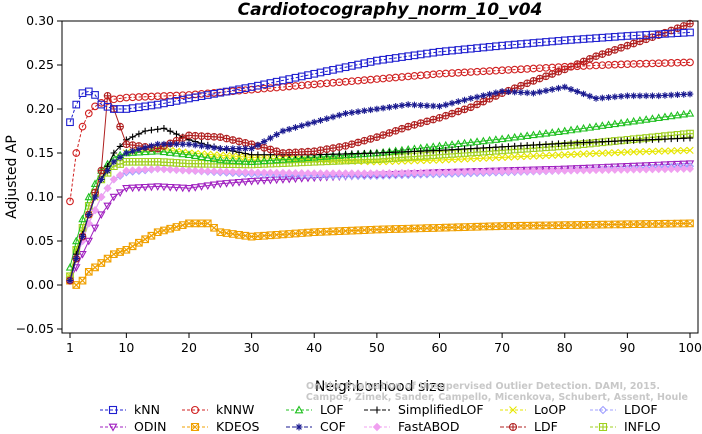 The height and width of the screenshot is (434, 702). Describe the element at coordinates (441, 409) in the screenshot. I see `legend-label-simplifiedlof: SimplifiedLOF` at that location.